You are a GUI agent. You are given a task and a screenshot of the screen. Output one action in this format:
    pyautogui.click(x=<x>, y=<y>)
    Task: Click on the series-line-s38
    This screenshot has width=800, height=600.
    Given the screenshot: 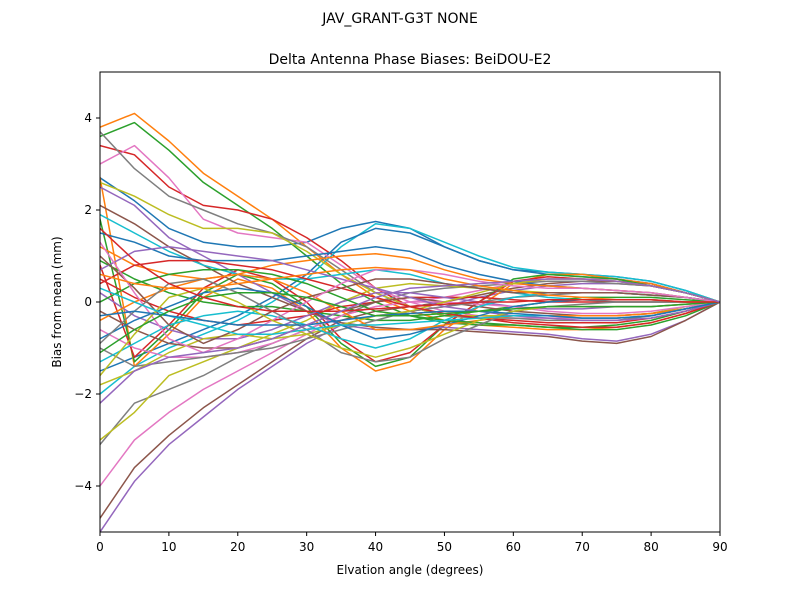 What is the action you would take?
    pyautogui.click(x=410, y=320)
    